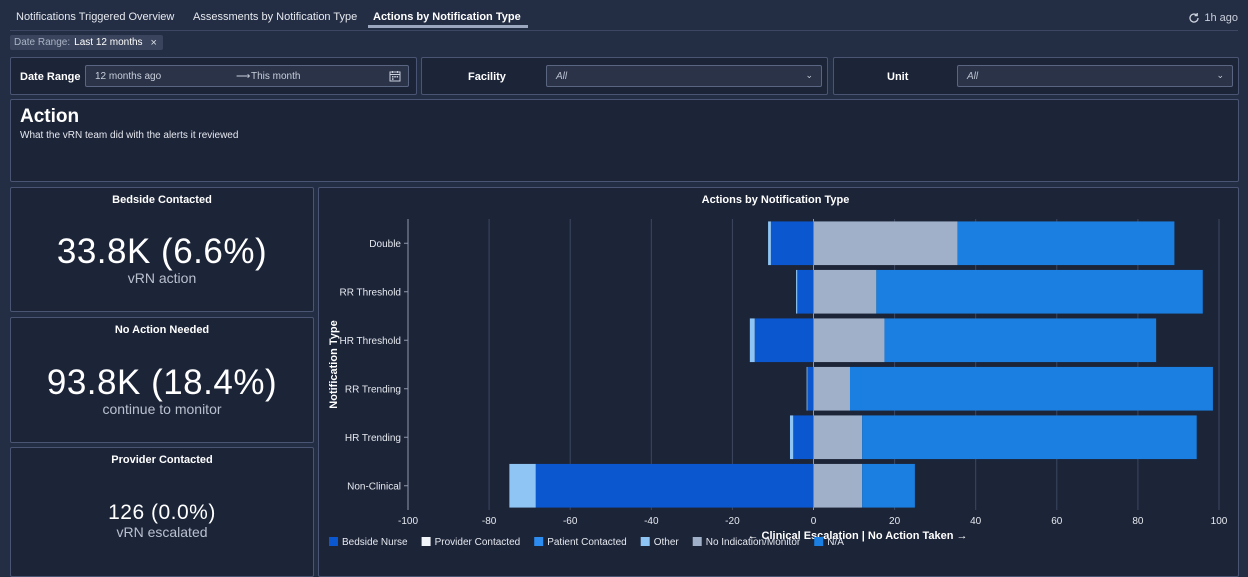 The height and width of the screenshot is (577, 1248). What do you see at coordinates (1095, 76) in the screenshot?
I see `unit-select: All ⌄` at bounding box center [1095, 76].